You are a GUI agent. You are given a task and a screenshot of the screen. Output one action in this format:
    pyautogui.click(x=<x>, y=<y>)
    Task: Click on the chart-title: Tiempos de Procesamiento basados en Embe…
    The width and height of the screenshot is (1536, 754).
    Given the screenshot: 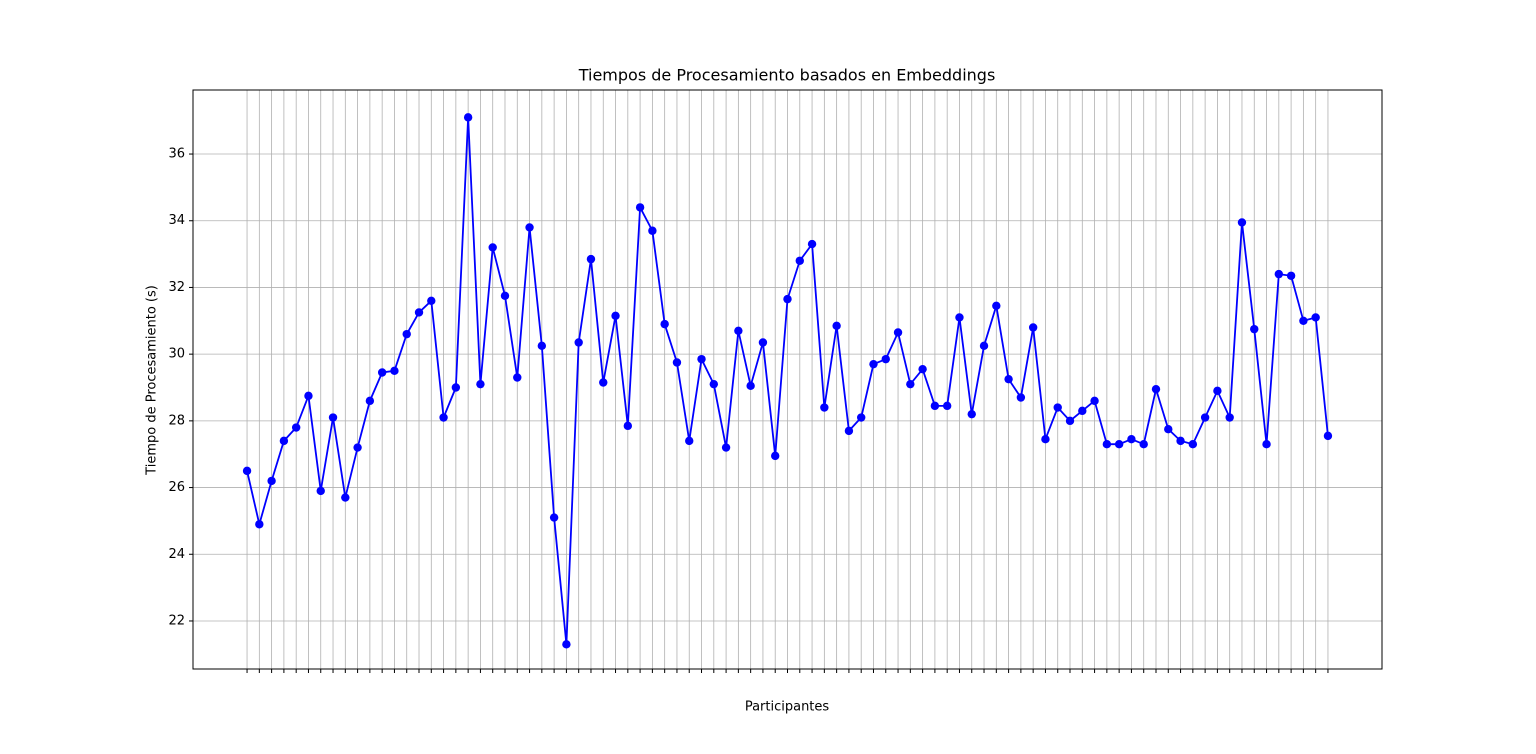 What is the action you would take?
    pyautogui.click(x=787, y=75)
    